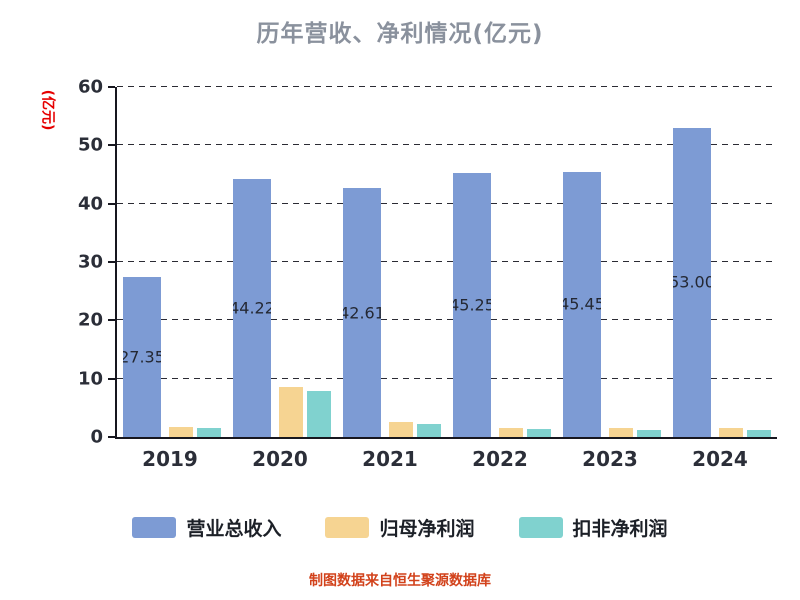 The height and width of the screenshot is (600, 800). I want to click on bar-group-2024: 53.00, so click(722, 282).